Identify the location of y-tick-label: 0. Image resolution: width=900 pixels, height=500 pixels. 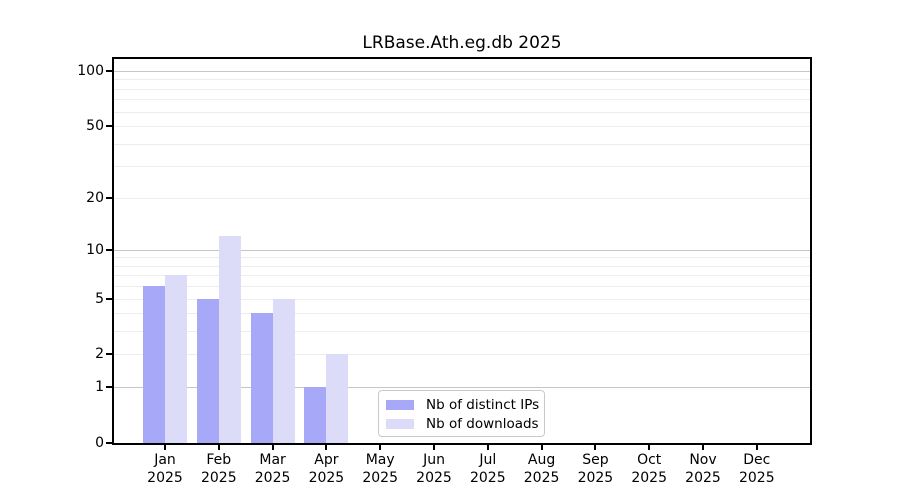
(99, 443).